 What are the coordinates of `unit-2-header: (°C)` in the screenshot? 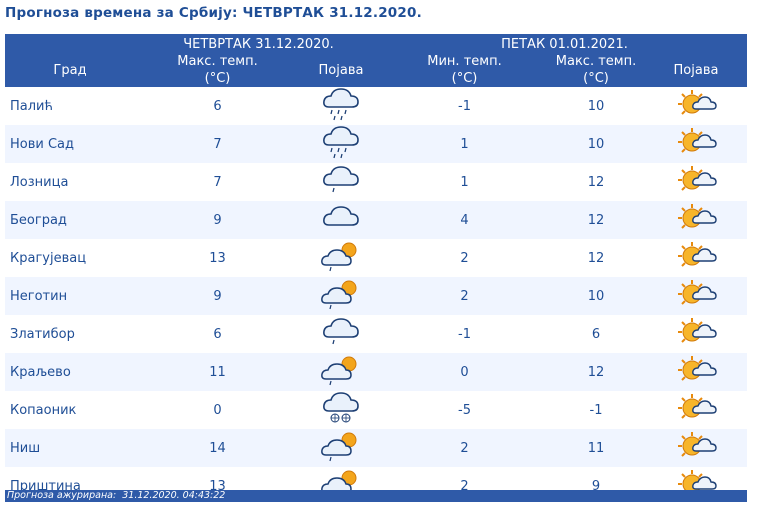 It's located at (464, 78).